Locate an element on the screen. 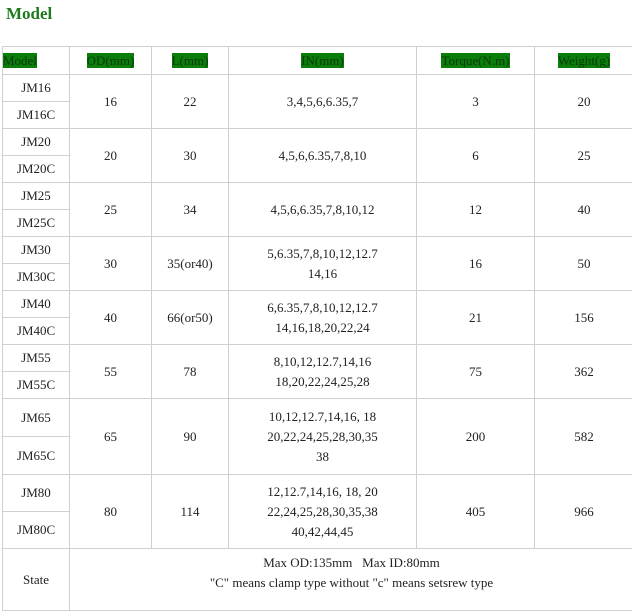 The image size is (632, 611). od-value: 30 is located at coordinates (111, 264).